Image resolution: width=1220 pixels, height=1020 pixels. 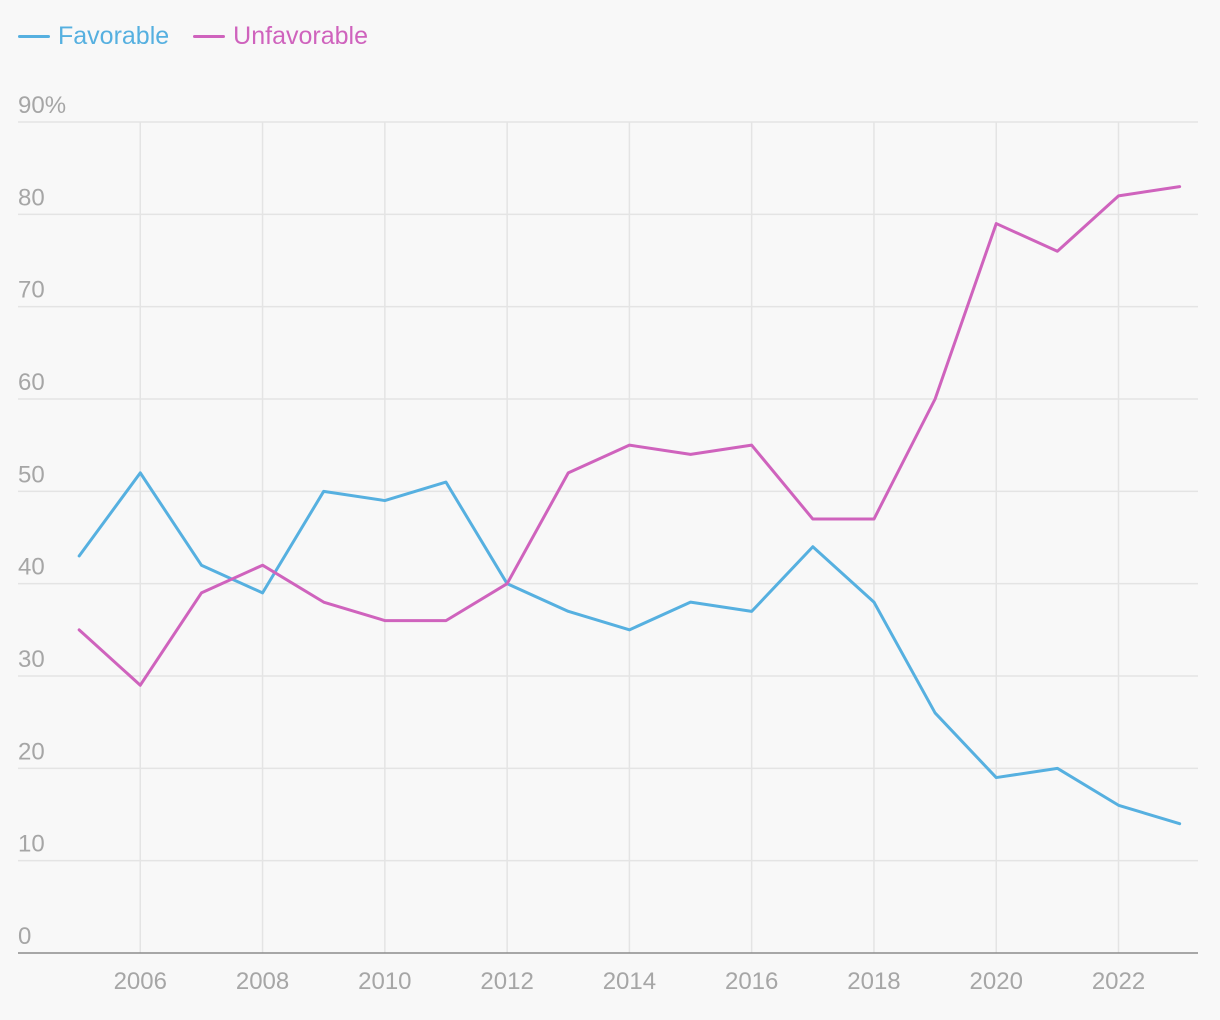 I want to click on y-tick-label: 0, so click(x=24, y=936).